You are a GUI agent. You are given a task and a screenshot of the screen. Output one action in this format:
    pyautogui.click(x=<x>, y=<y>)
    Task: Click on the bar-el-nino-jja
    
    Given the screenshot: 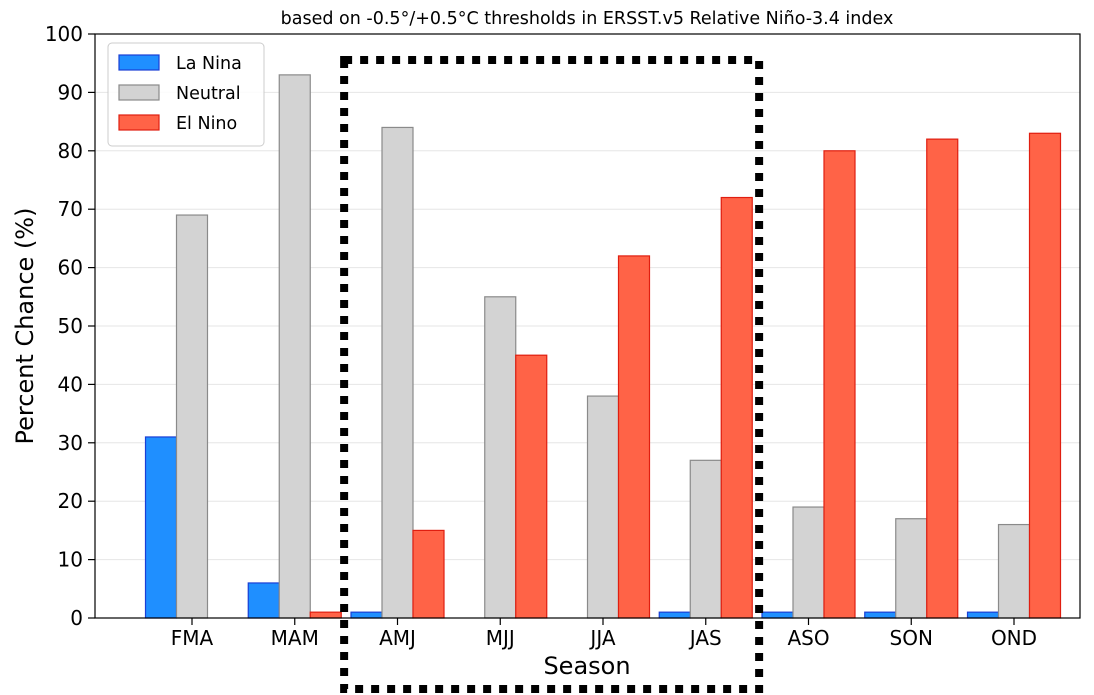 What is the action you would take?
    pyautogui.click(x=634, y=437)
    